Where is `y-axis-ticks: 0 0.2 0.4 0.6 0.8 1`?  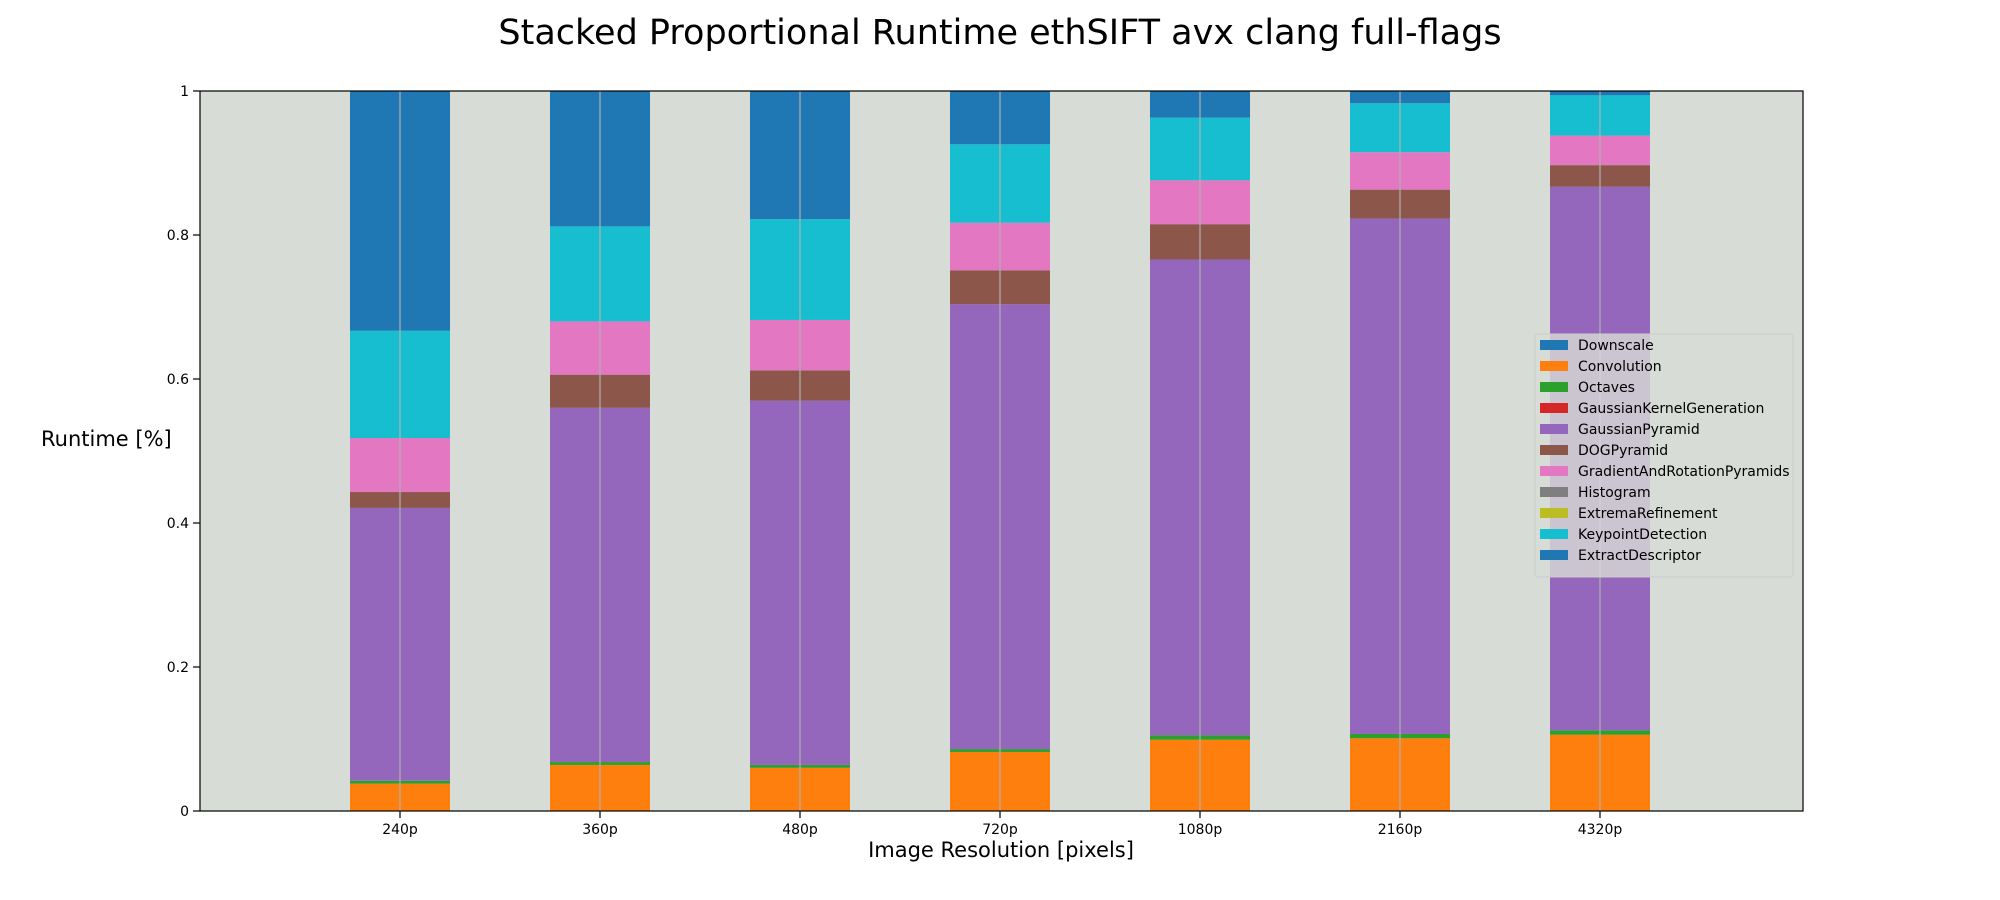 y-axis-ticks: 0 0.2 0.4 0.6 0.8 1 is located at coordinates (183, 452).